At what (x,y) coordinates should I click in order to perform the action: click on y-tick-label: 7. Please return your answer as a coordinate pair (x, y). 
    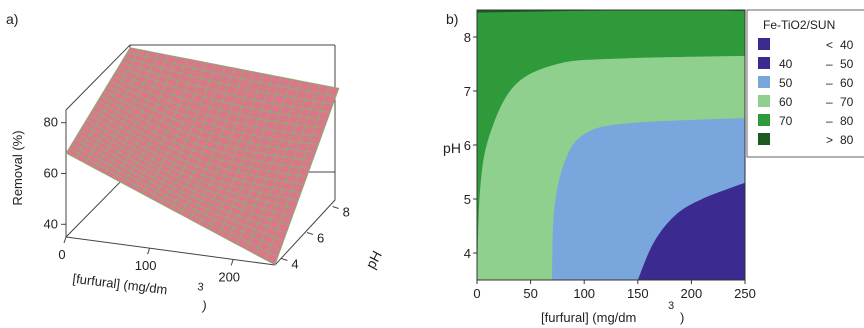
    Looking at the image, I should click on (467, 91).